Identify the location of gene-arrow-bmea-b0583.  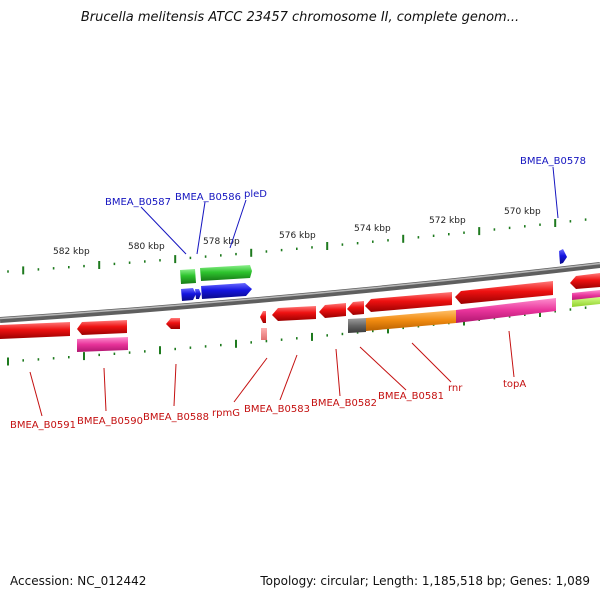
(294, 313).